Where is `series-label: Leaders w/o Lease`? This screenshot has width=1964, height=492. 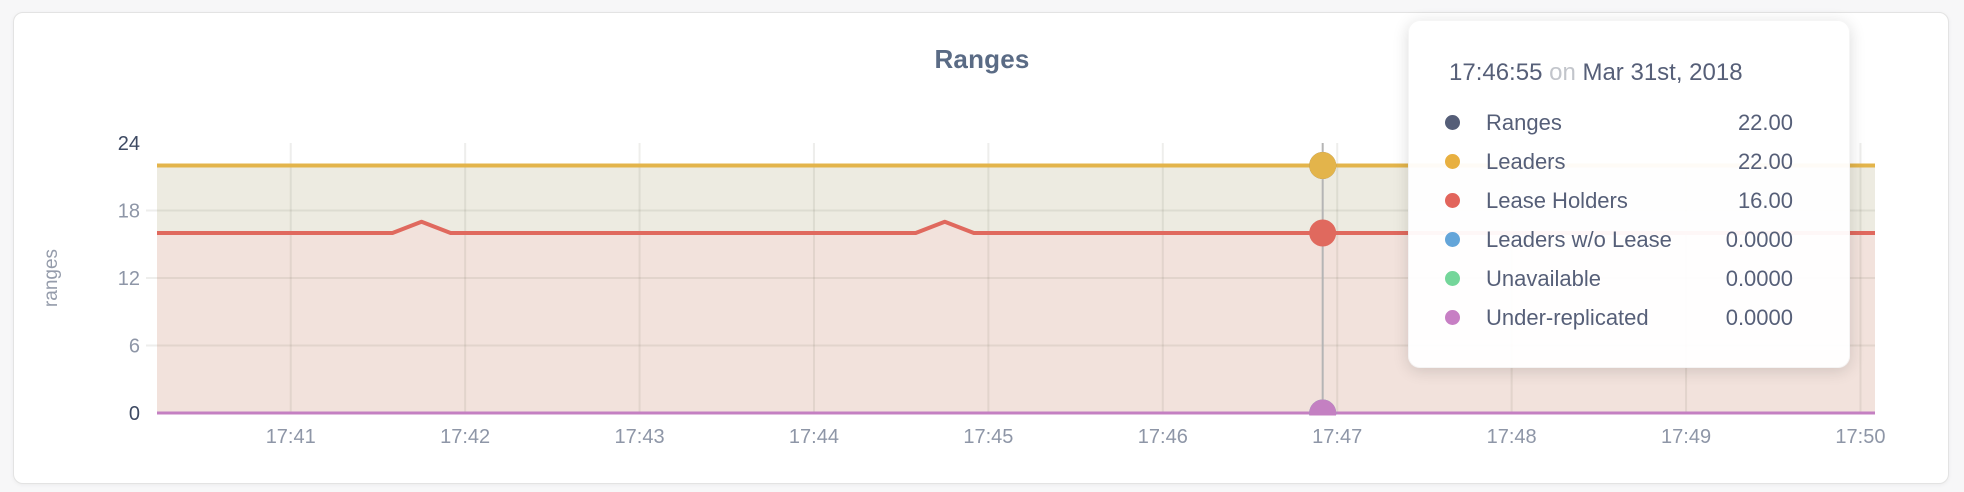 series-label: Leaders w/o Lease is located at coordinates (1579, 239).